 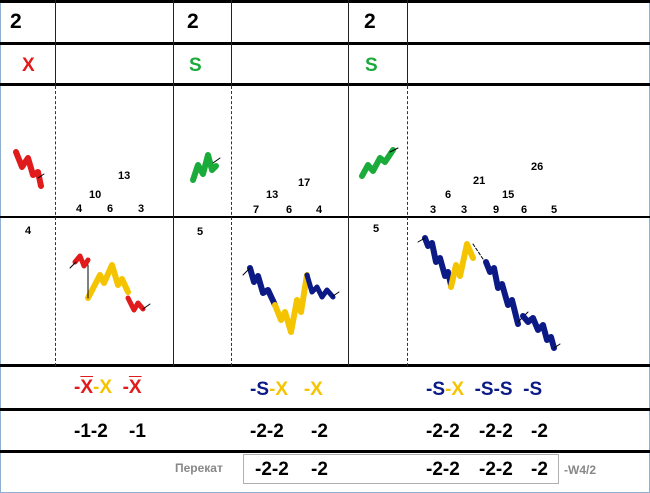 I want to click on letter-s-1: S, so click(x=195, y=65).